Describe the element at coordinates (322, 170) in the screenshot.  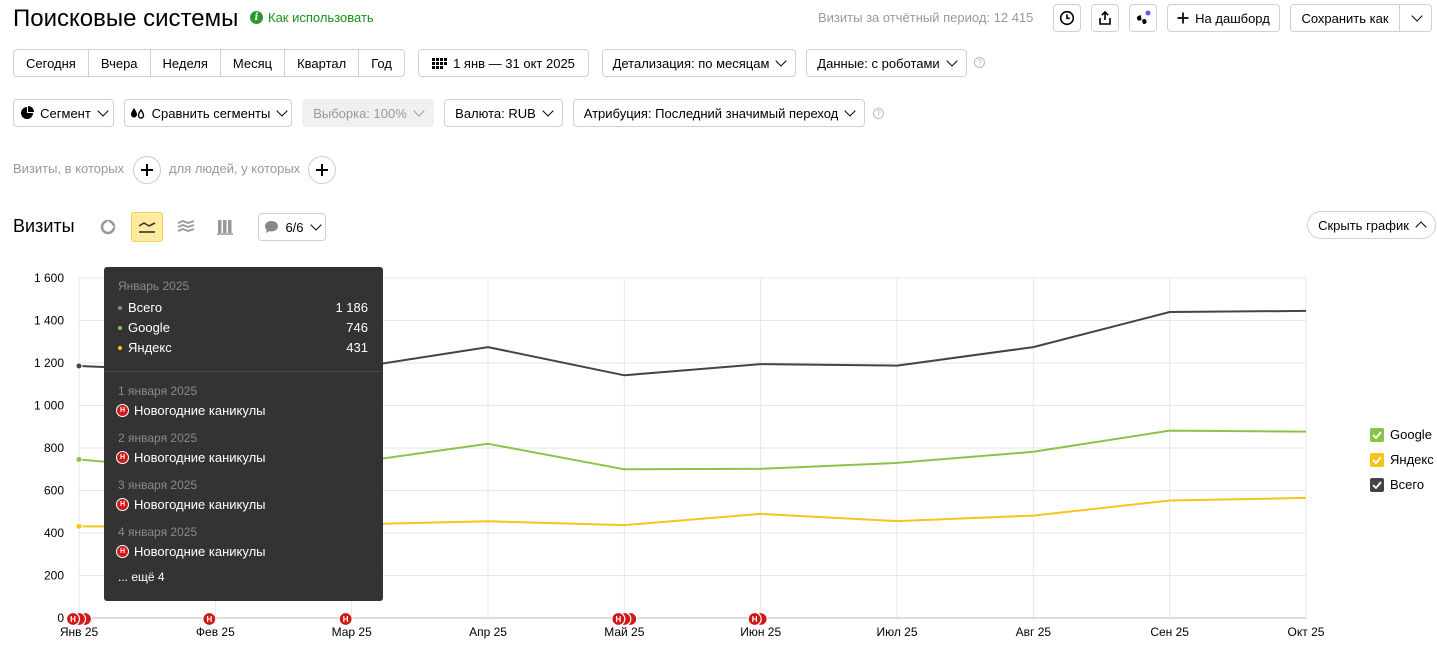
I see `add-people-filter-button` at that location.